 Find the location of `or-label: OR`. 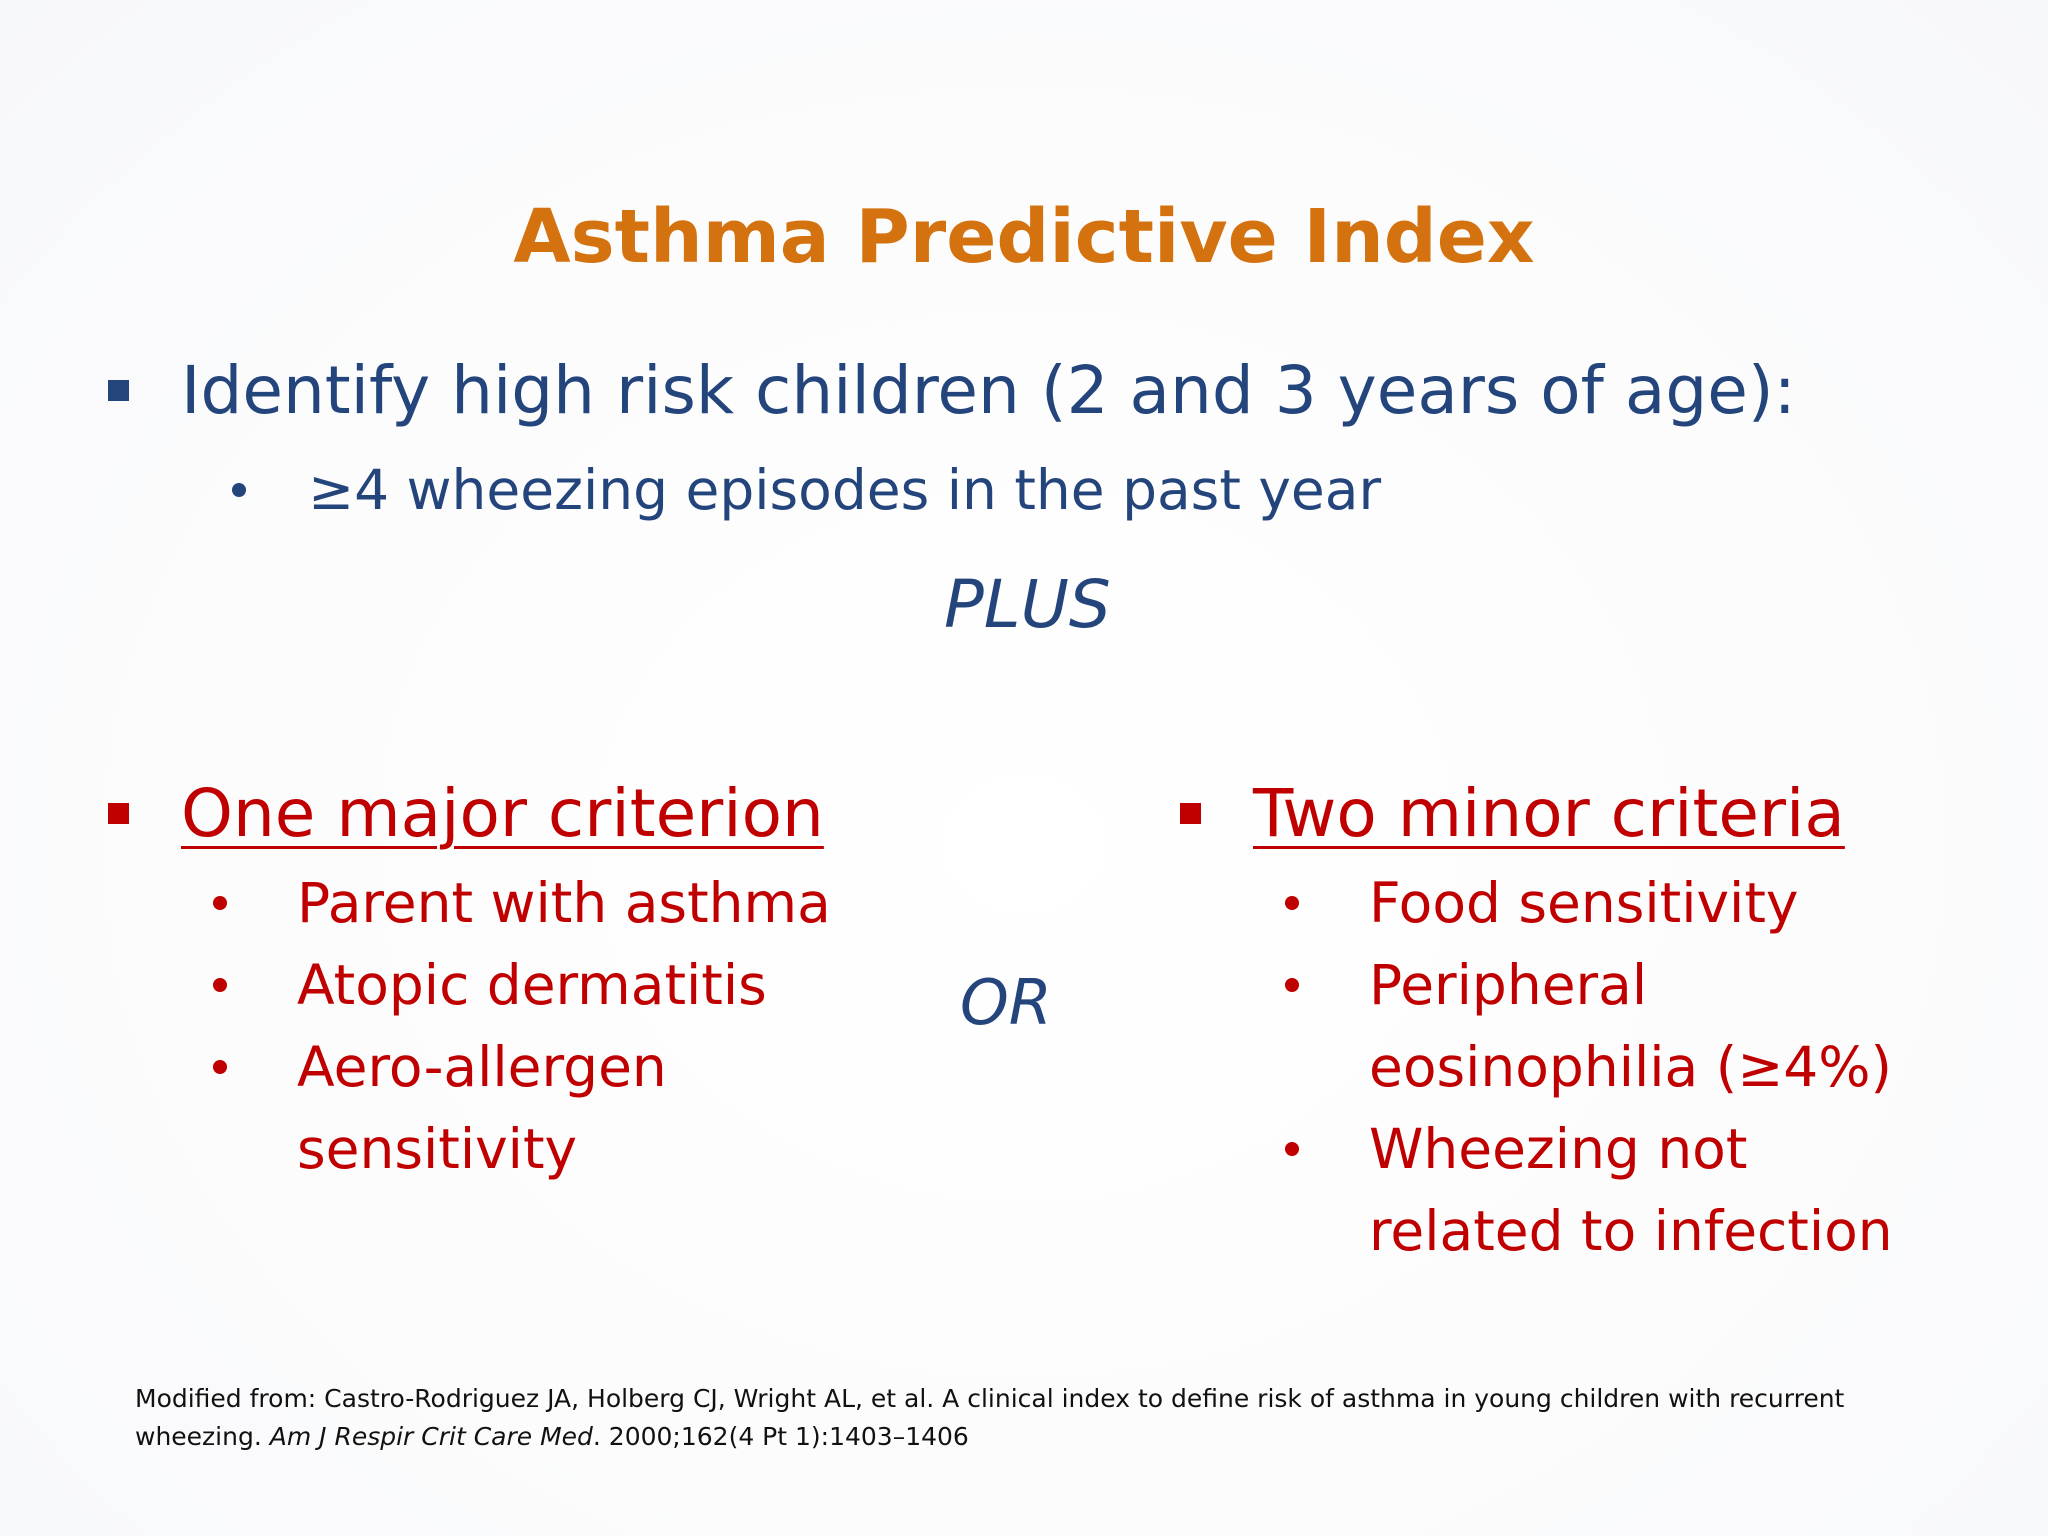

or-label: OR is located at coordinates (1006, 1002).